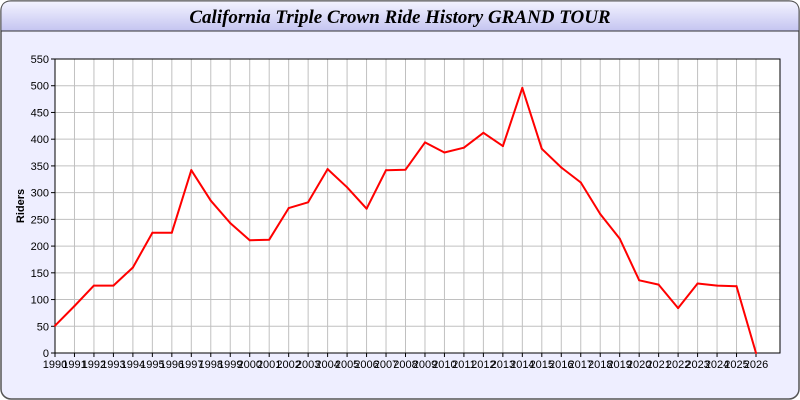 Image resolution: width=800 pixels, height=400 pixels. Describe the element at coordinates (347, 365) in the screenshot. I see `x-tick-label: 2005` at that location.